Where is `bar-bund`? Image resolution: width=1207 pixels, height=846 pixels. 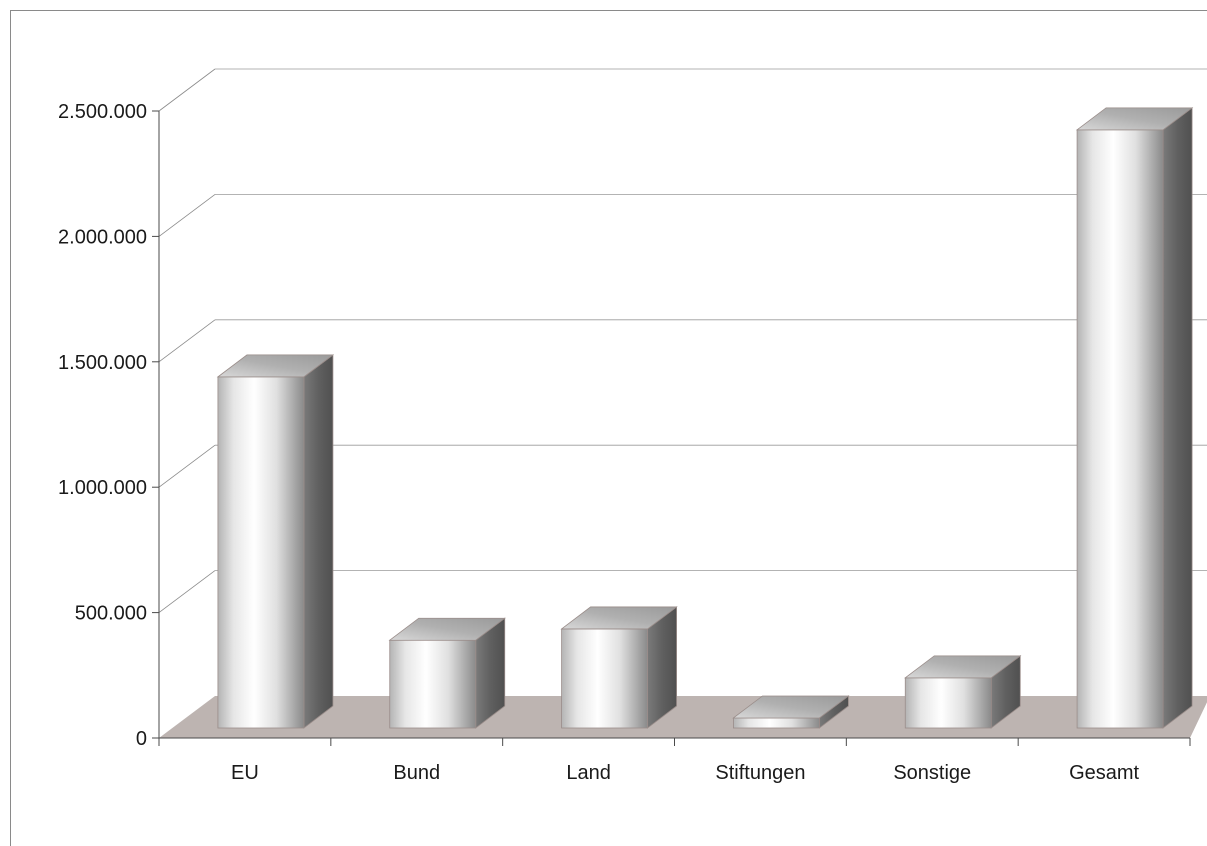 bar-bund is located at coordinates (447, 673).